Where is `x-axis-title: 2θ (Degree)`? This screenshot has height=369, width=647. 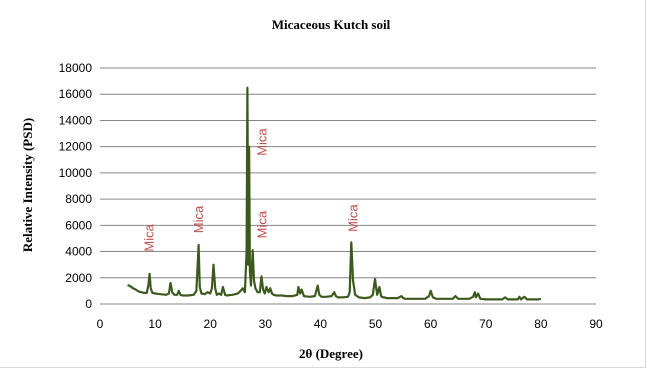
x-axis-title: 2θ (Degree) is located at coordinates (331, 353).